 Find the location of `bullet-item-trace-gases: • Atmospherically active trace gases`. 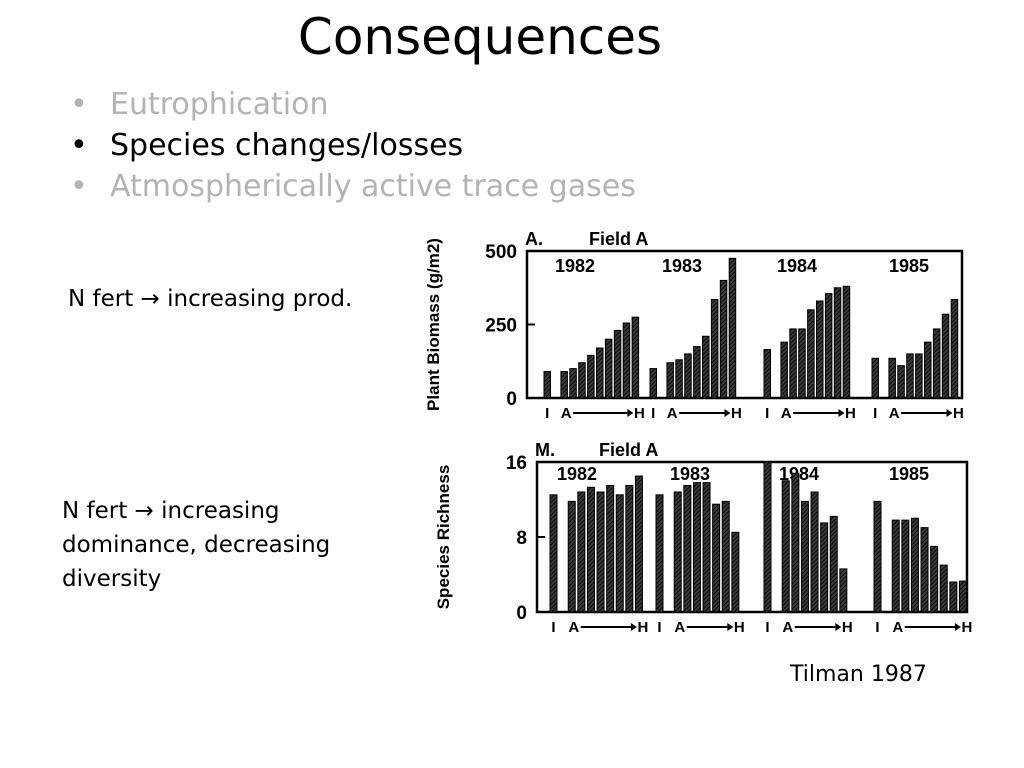

bullet-item-trace-gases: • Atmospherically active trace gases is located at coordinates (353, 186).